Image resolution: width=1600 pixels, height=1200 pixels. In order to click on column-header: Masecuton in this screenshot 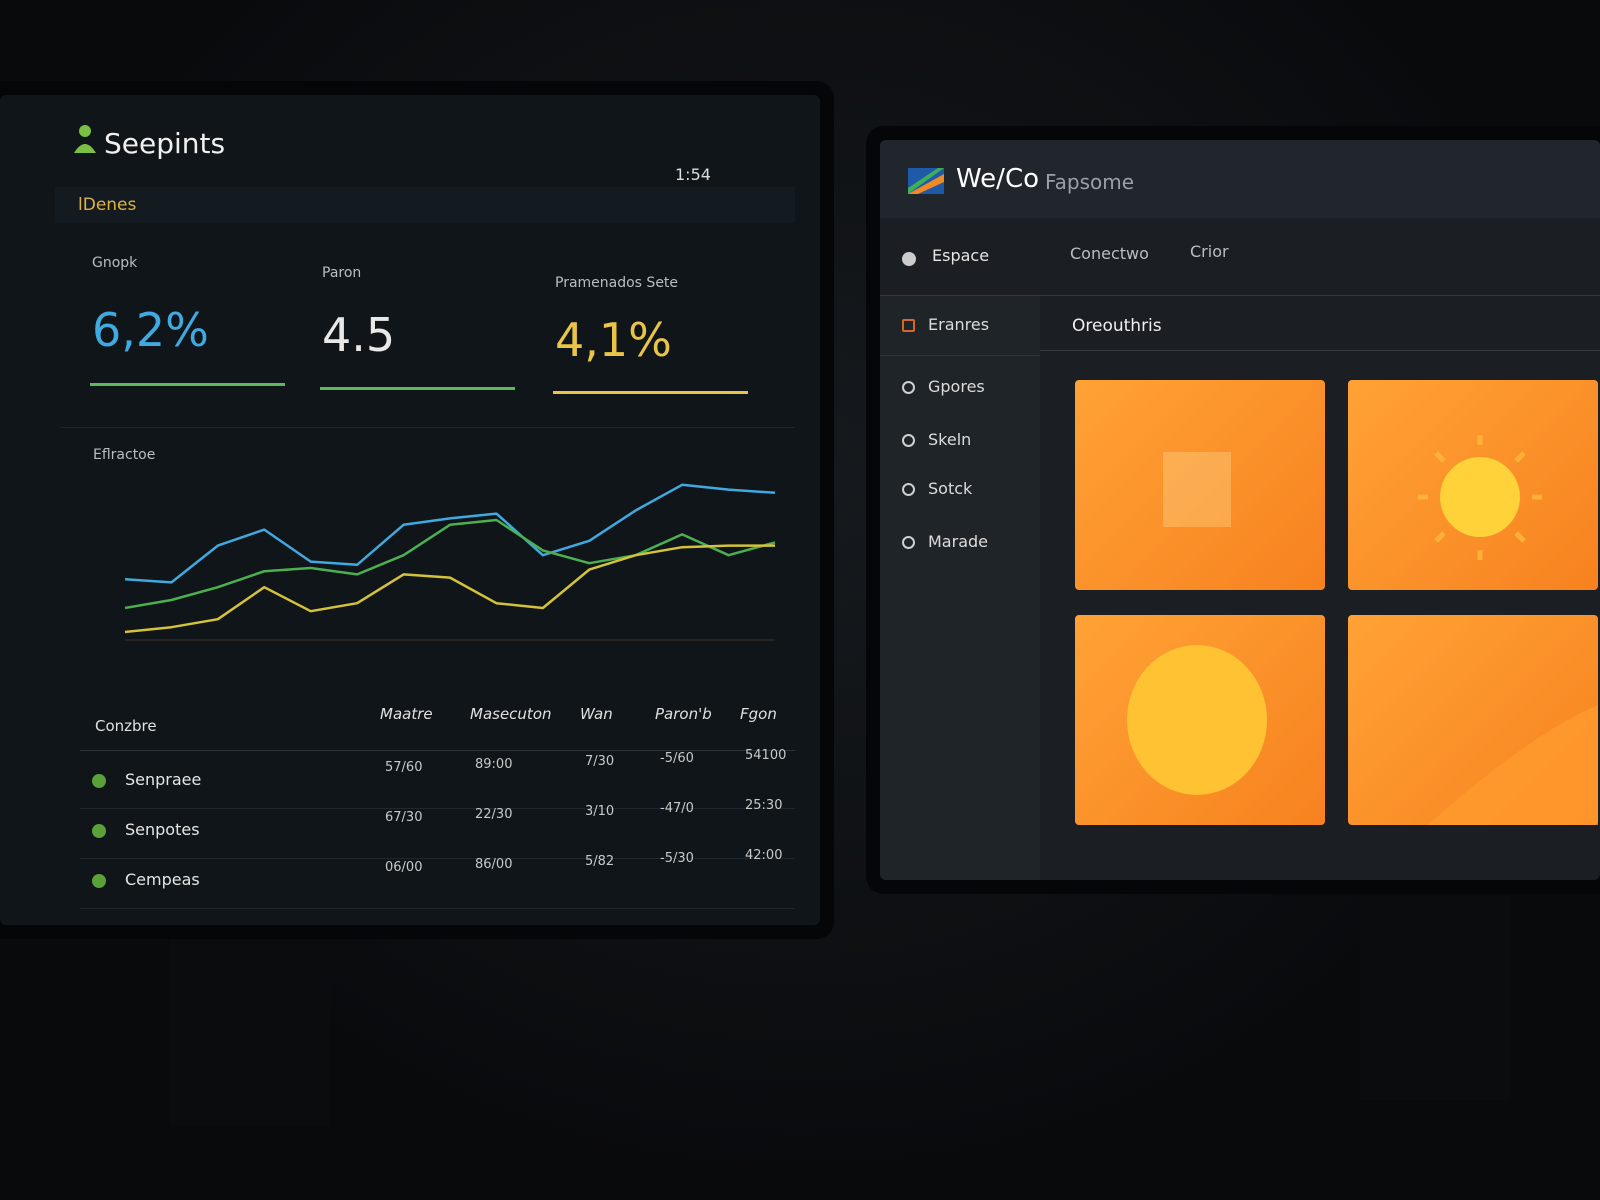, I will do `click(511, 714)`.